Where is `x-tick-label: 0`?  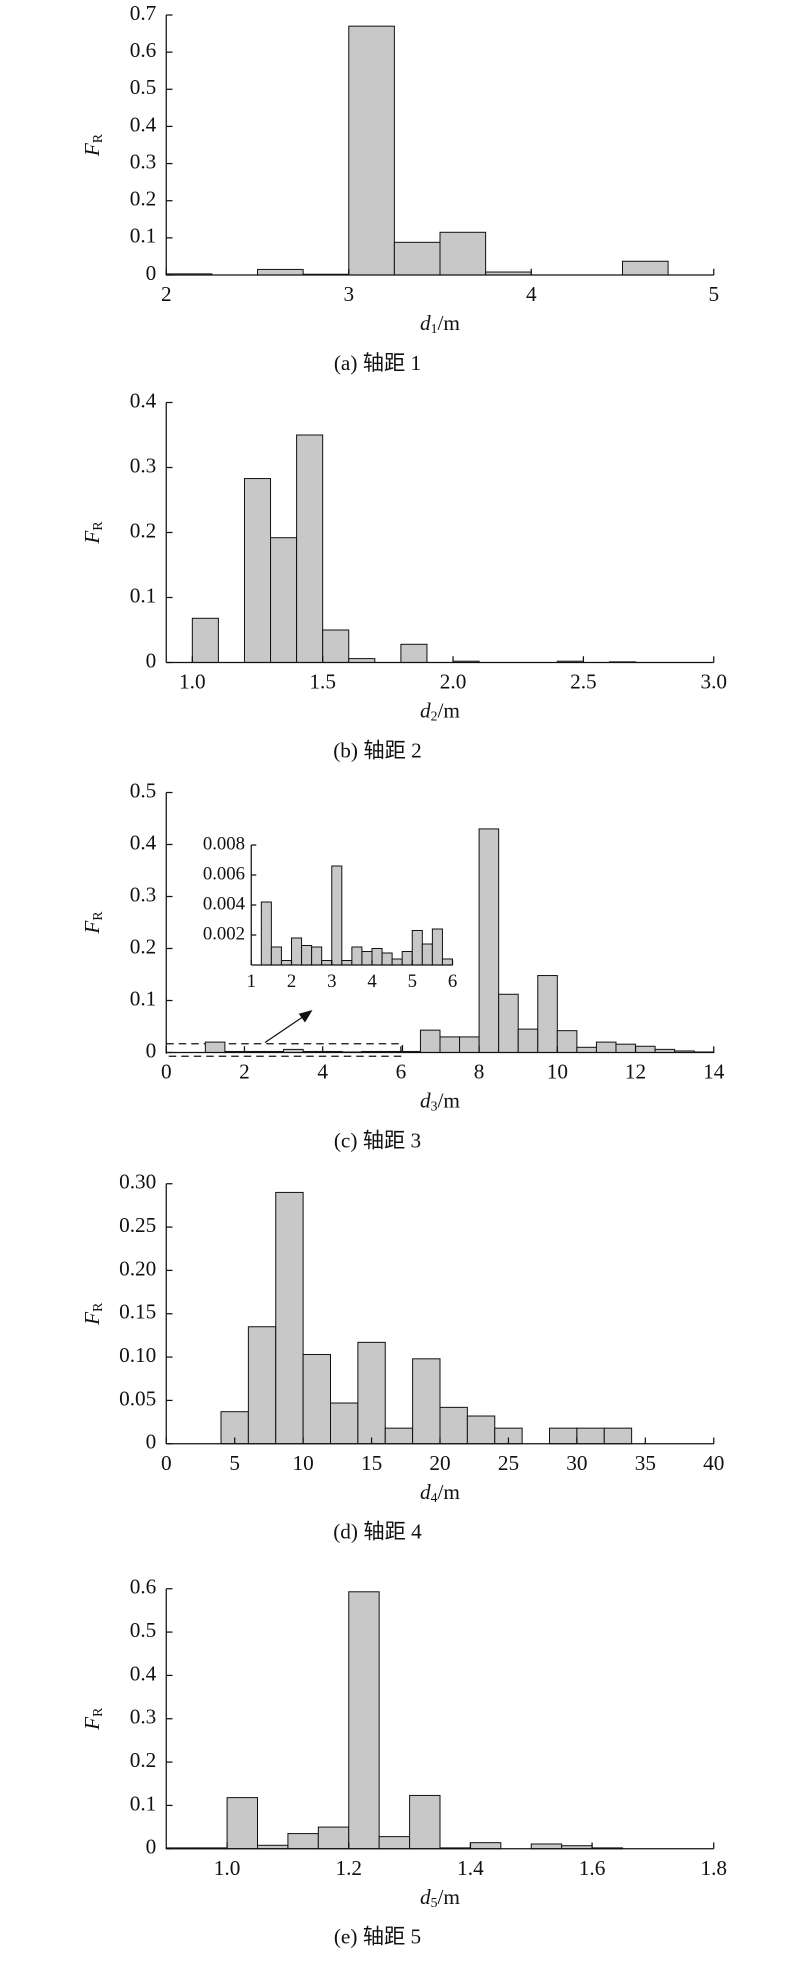
x-tick-label: 0 is located at coordinates (166, 1072).